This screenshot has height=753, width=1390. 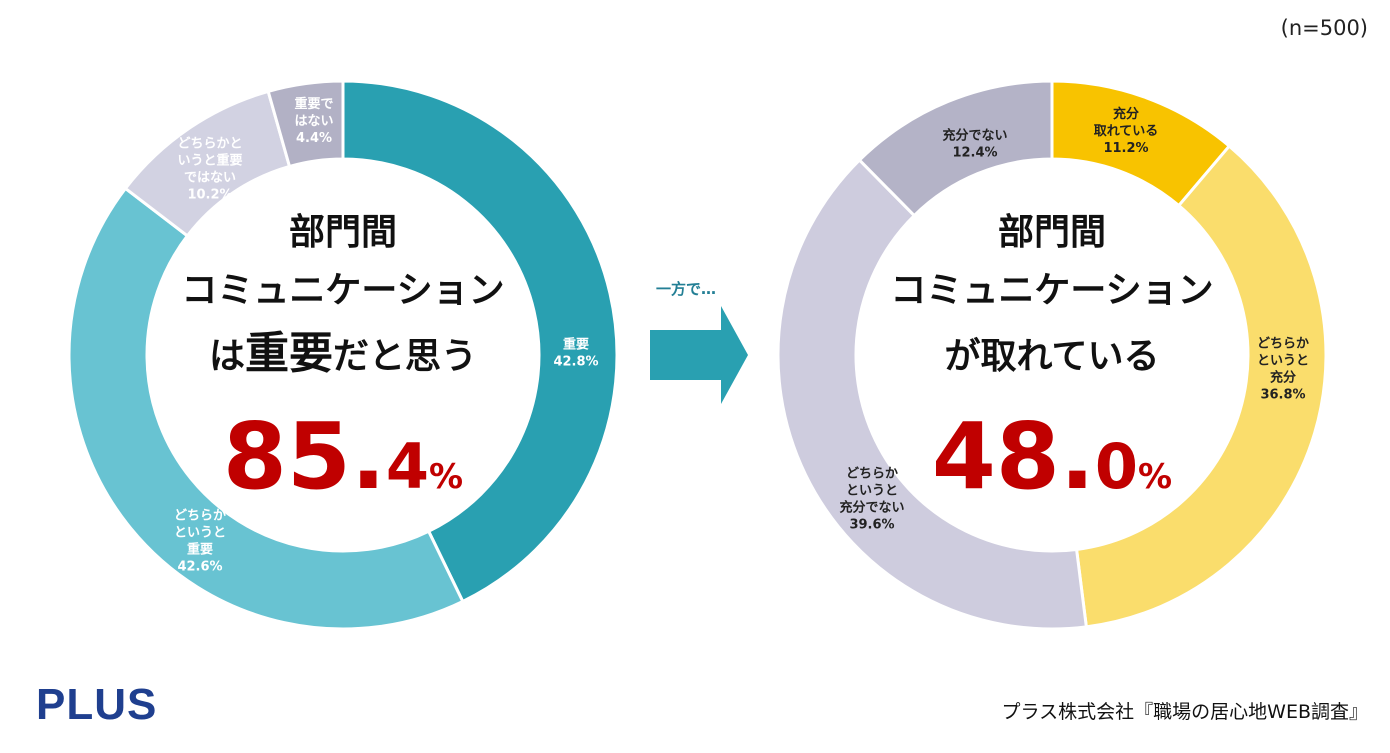 I want to click on slice-label-1-0: 充分取れている 11.2%, so click(x=1126, y=131).